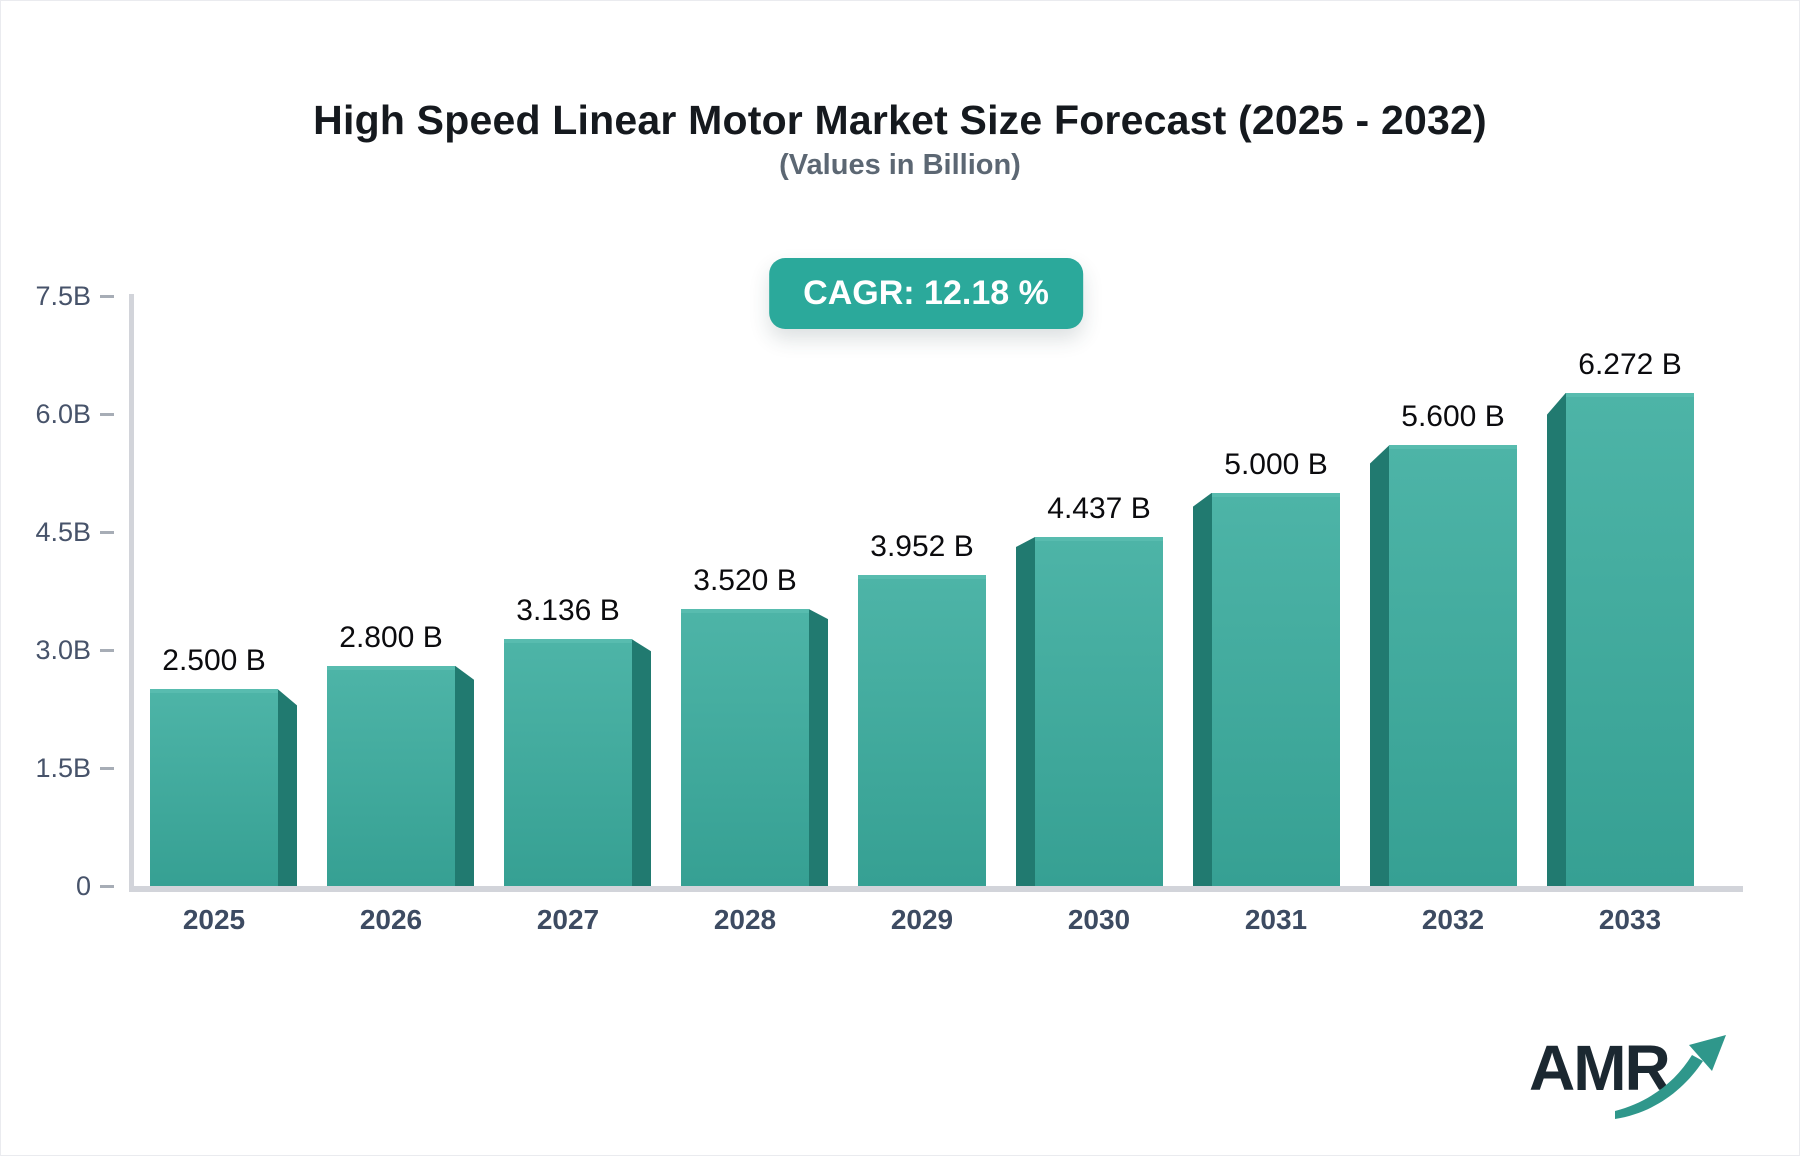 The image size is (1800, 1156). I want to click on bar-value-label: 5.600 B, so click(1453, 417).